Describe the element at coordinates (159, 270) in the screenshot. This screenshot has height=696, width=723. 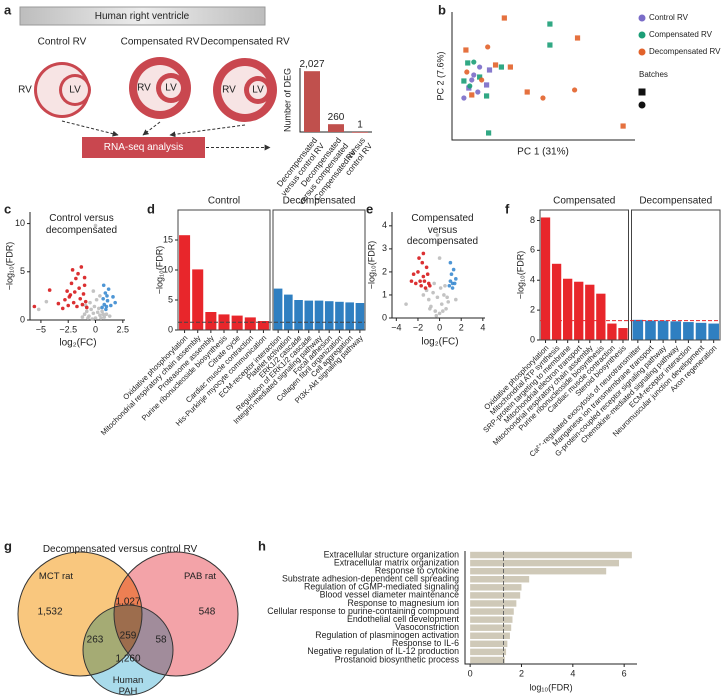
I see `y-axis-label: −log₁₀(FDR)` at that location.